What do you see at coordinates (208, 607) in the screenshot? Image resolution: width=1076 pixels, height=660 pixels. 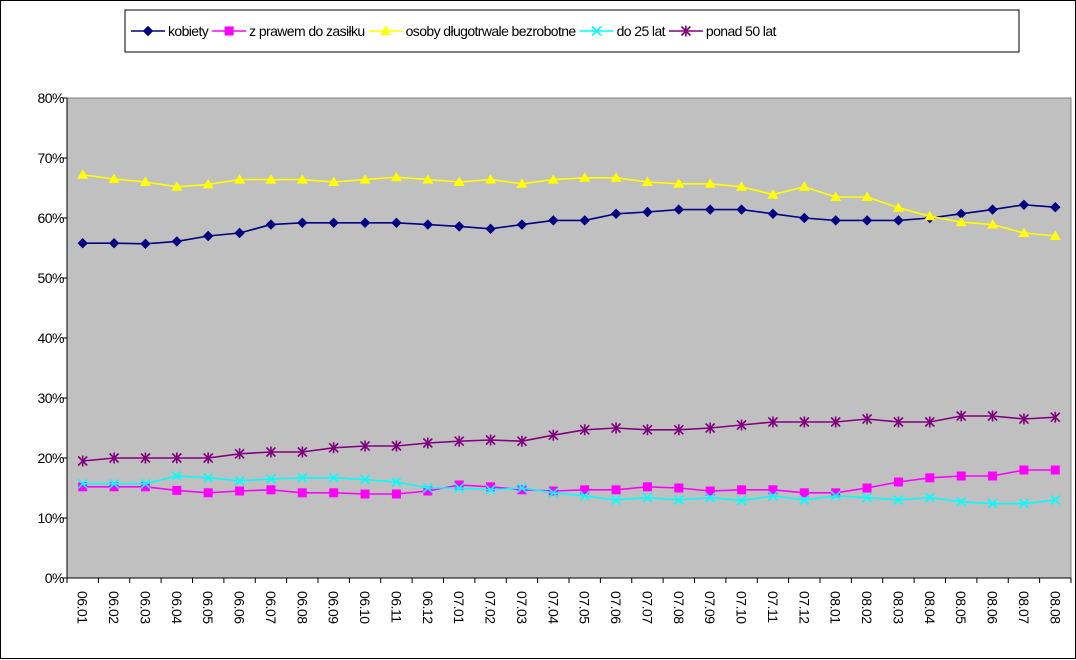 I see `x-tick-label: 06.05` at bounding box center [208, 607].